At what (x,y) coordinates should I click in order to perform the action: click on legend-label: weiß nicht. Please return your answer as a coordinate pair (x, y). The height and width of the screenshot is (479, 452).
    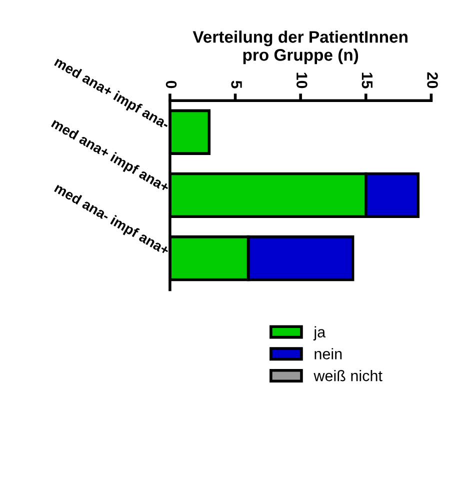
    Looking at the image, I should click on (348, 376).